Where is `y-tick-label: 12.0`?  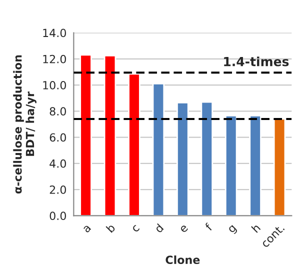 y-tick-label: 12.0 is located at coordinates (54, 59).